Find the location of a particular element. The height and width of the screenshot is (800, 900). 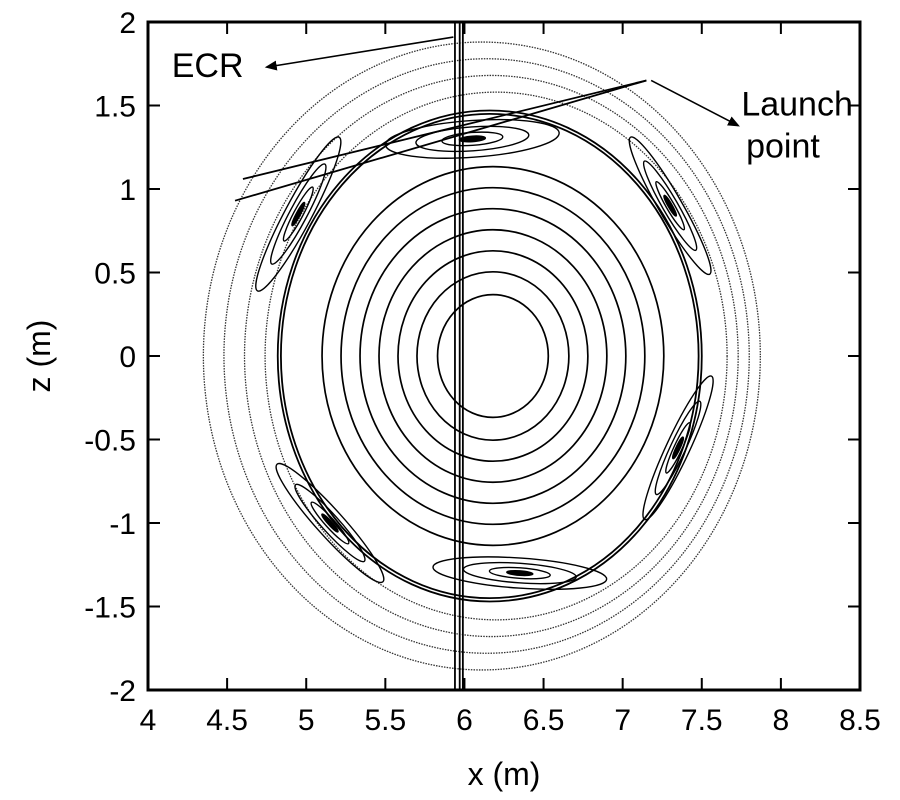

x-tick-label: 8.5 is located at coordinates (860, 720).